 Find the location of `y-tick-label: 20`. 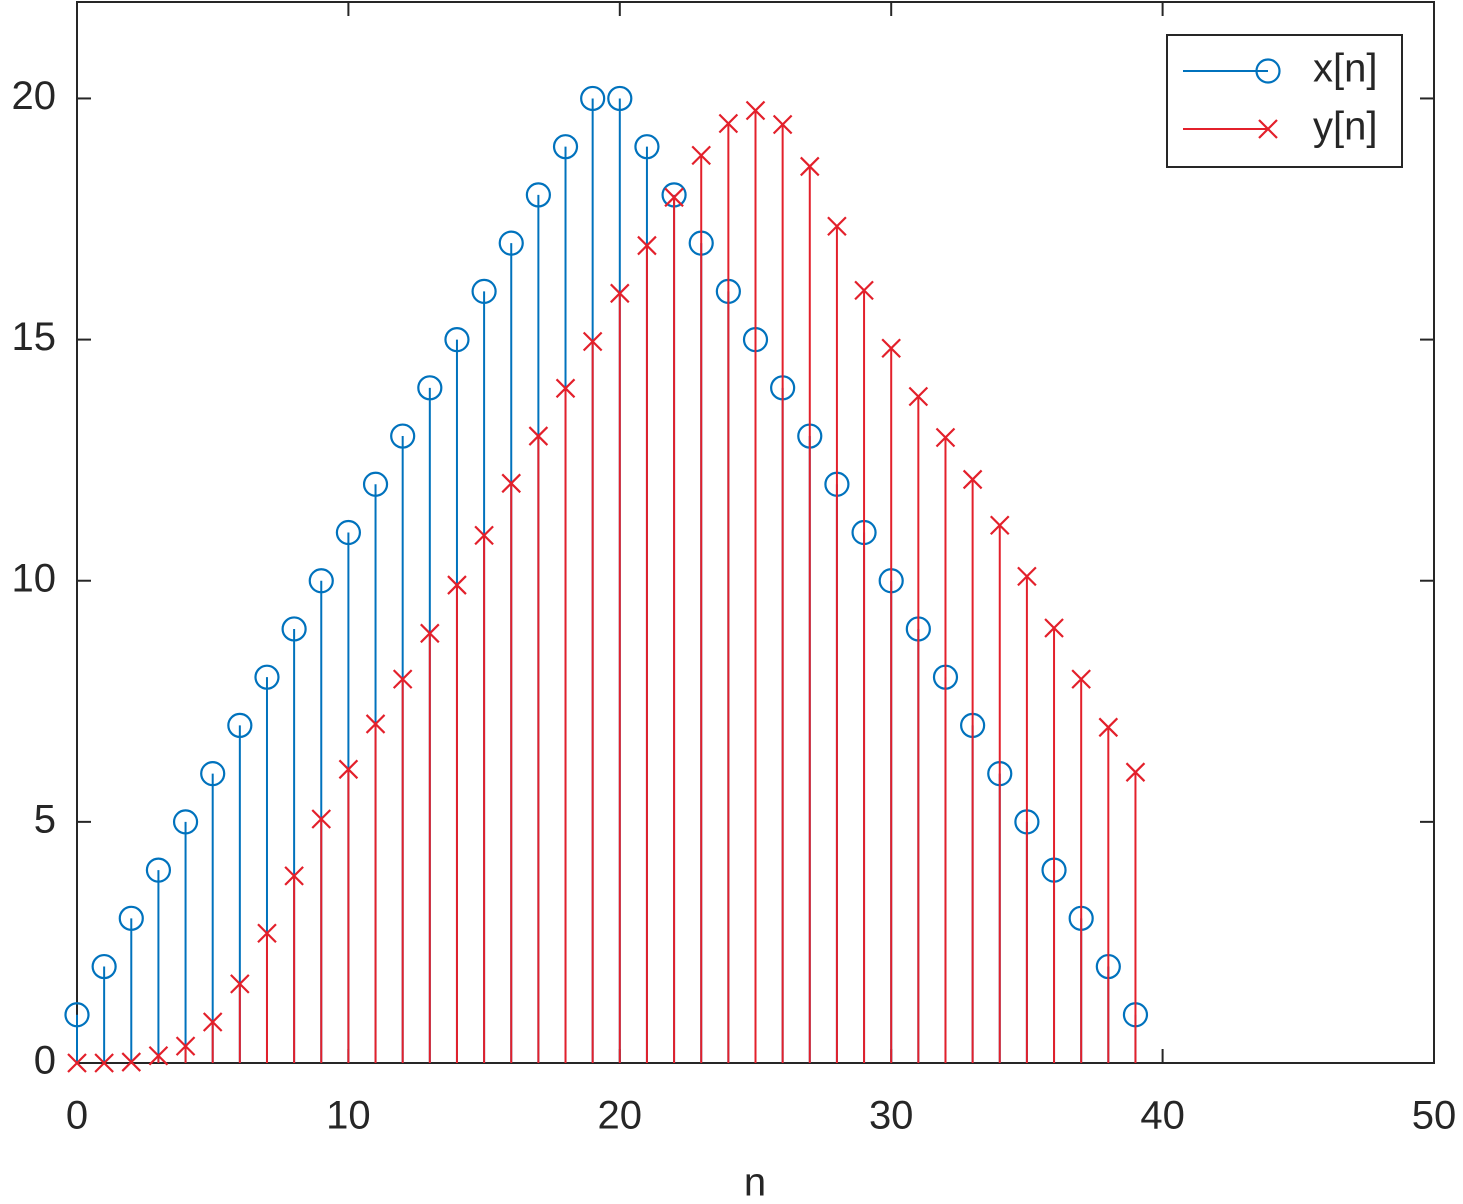

y-tick-label: 20 is located at coordinates (34, 96).